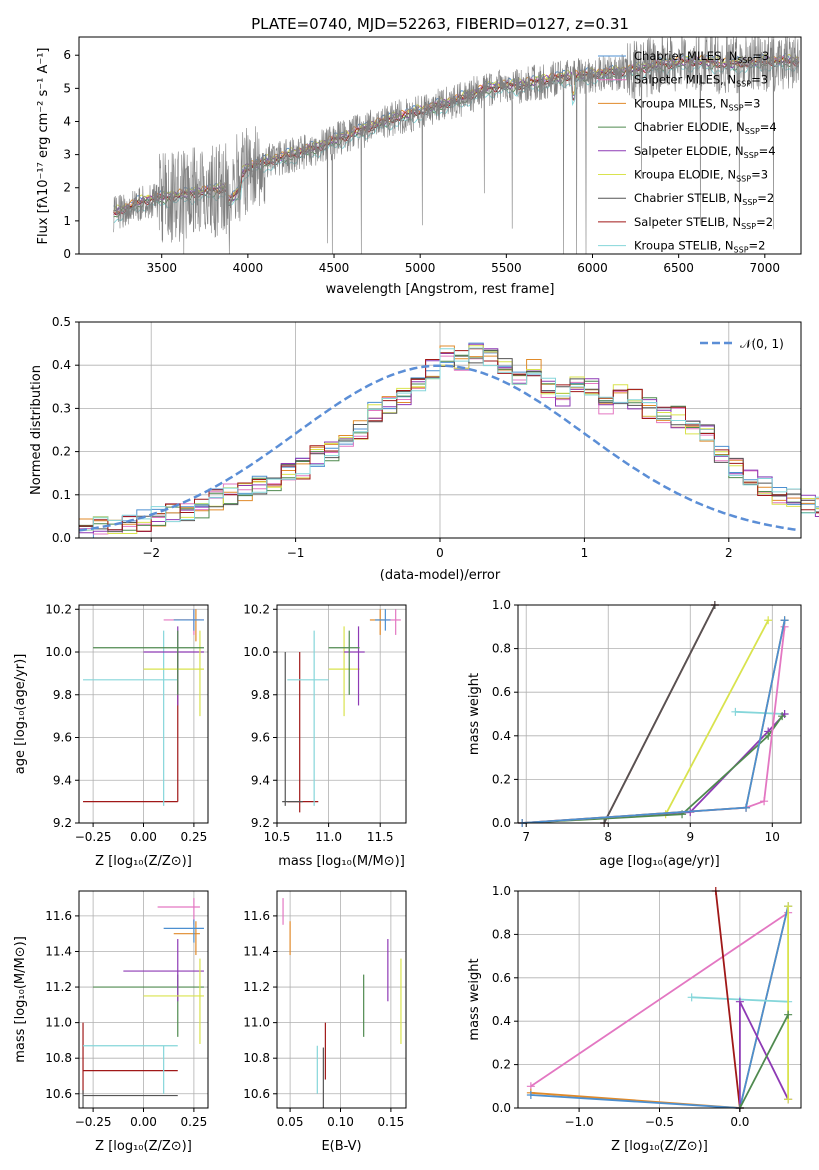  I want to click on y-tick-label: 1, so click(67, 221).